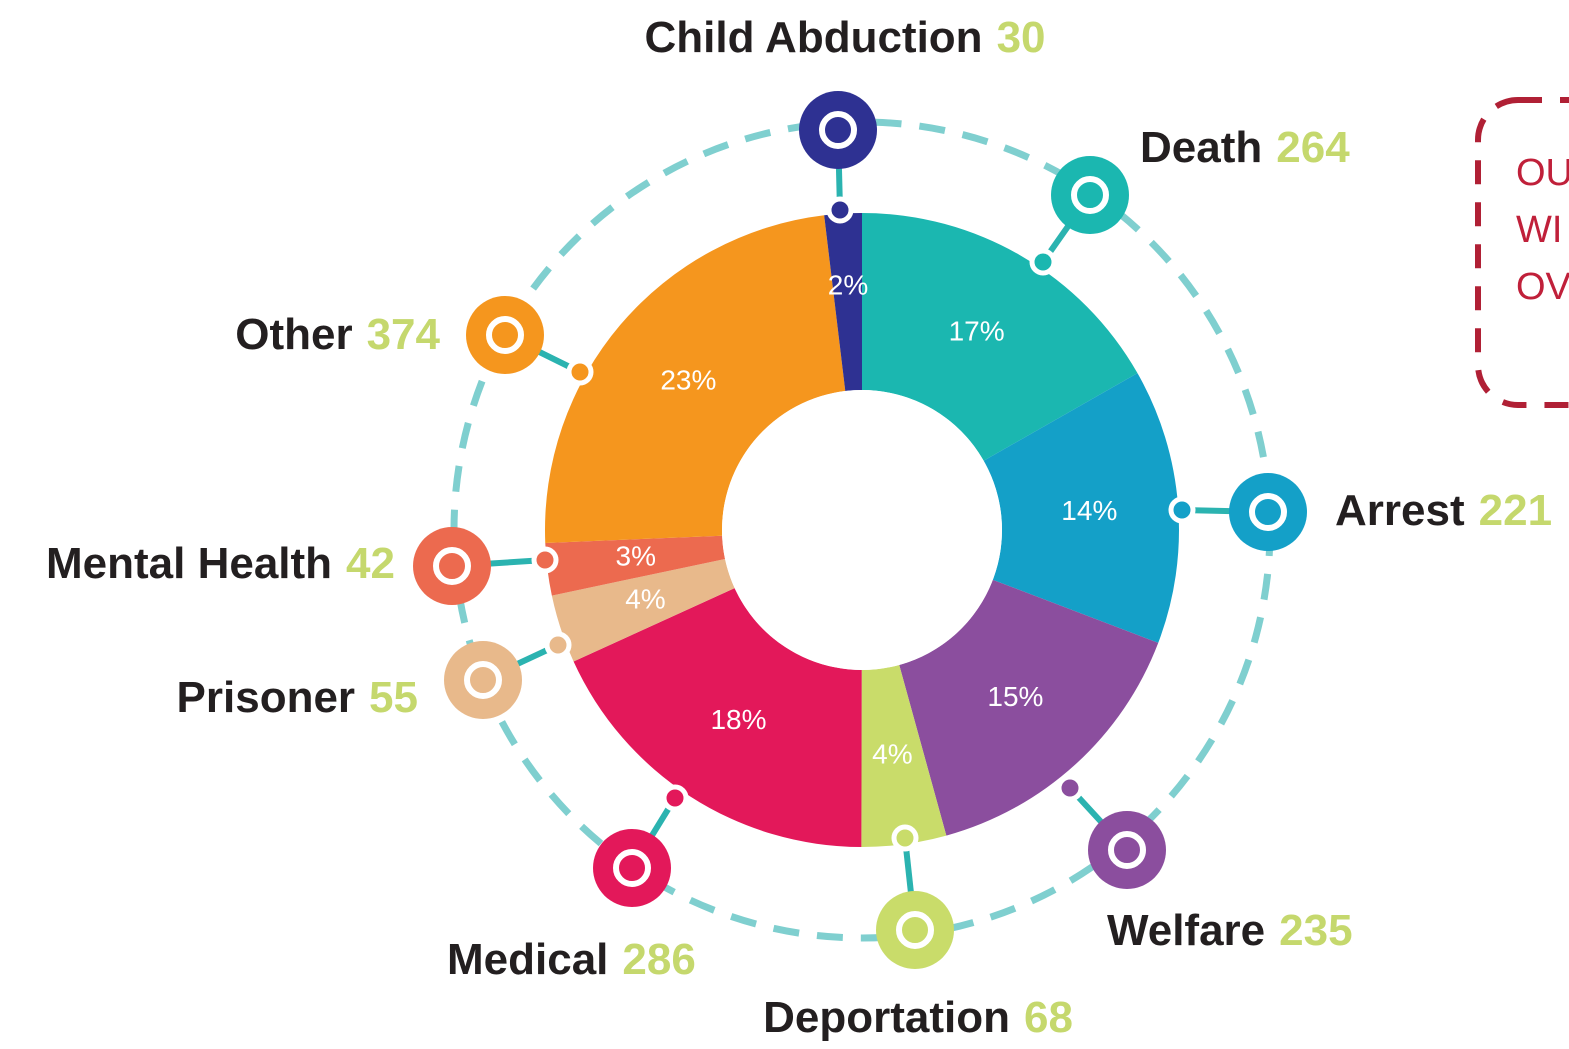 The image size is (1569, 1049). Describe the element at coordinates (848, 284) in the screenshot. I see `percent-label: 2%` at that location.